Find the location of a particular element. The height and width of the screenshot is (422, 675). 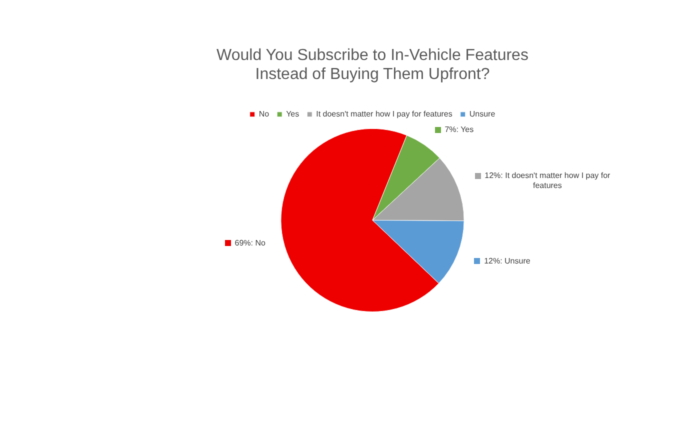

legend-label: Yes is located at coordinates (293, 114).